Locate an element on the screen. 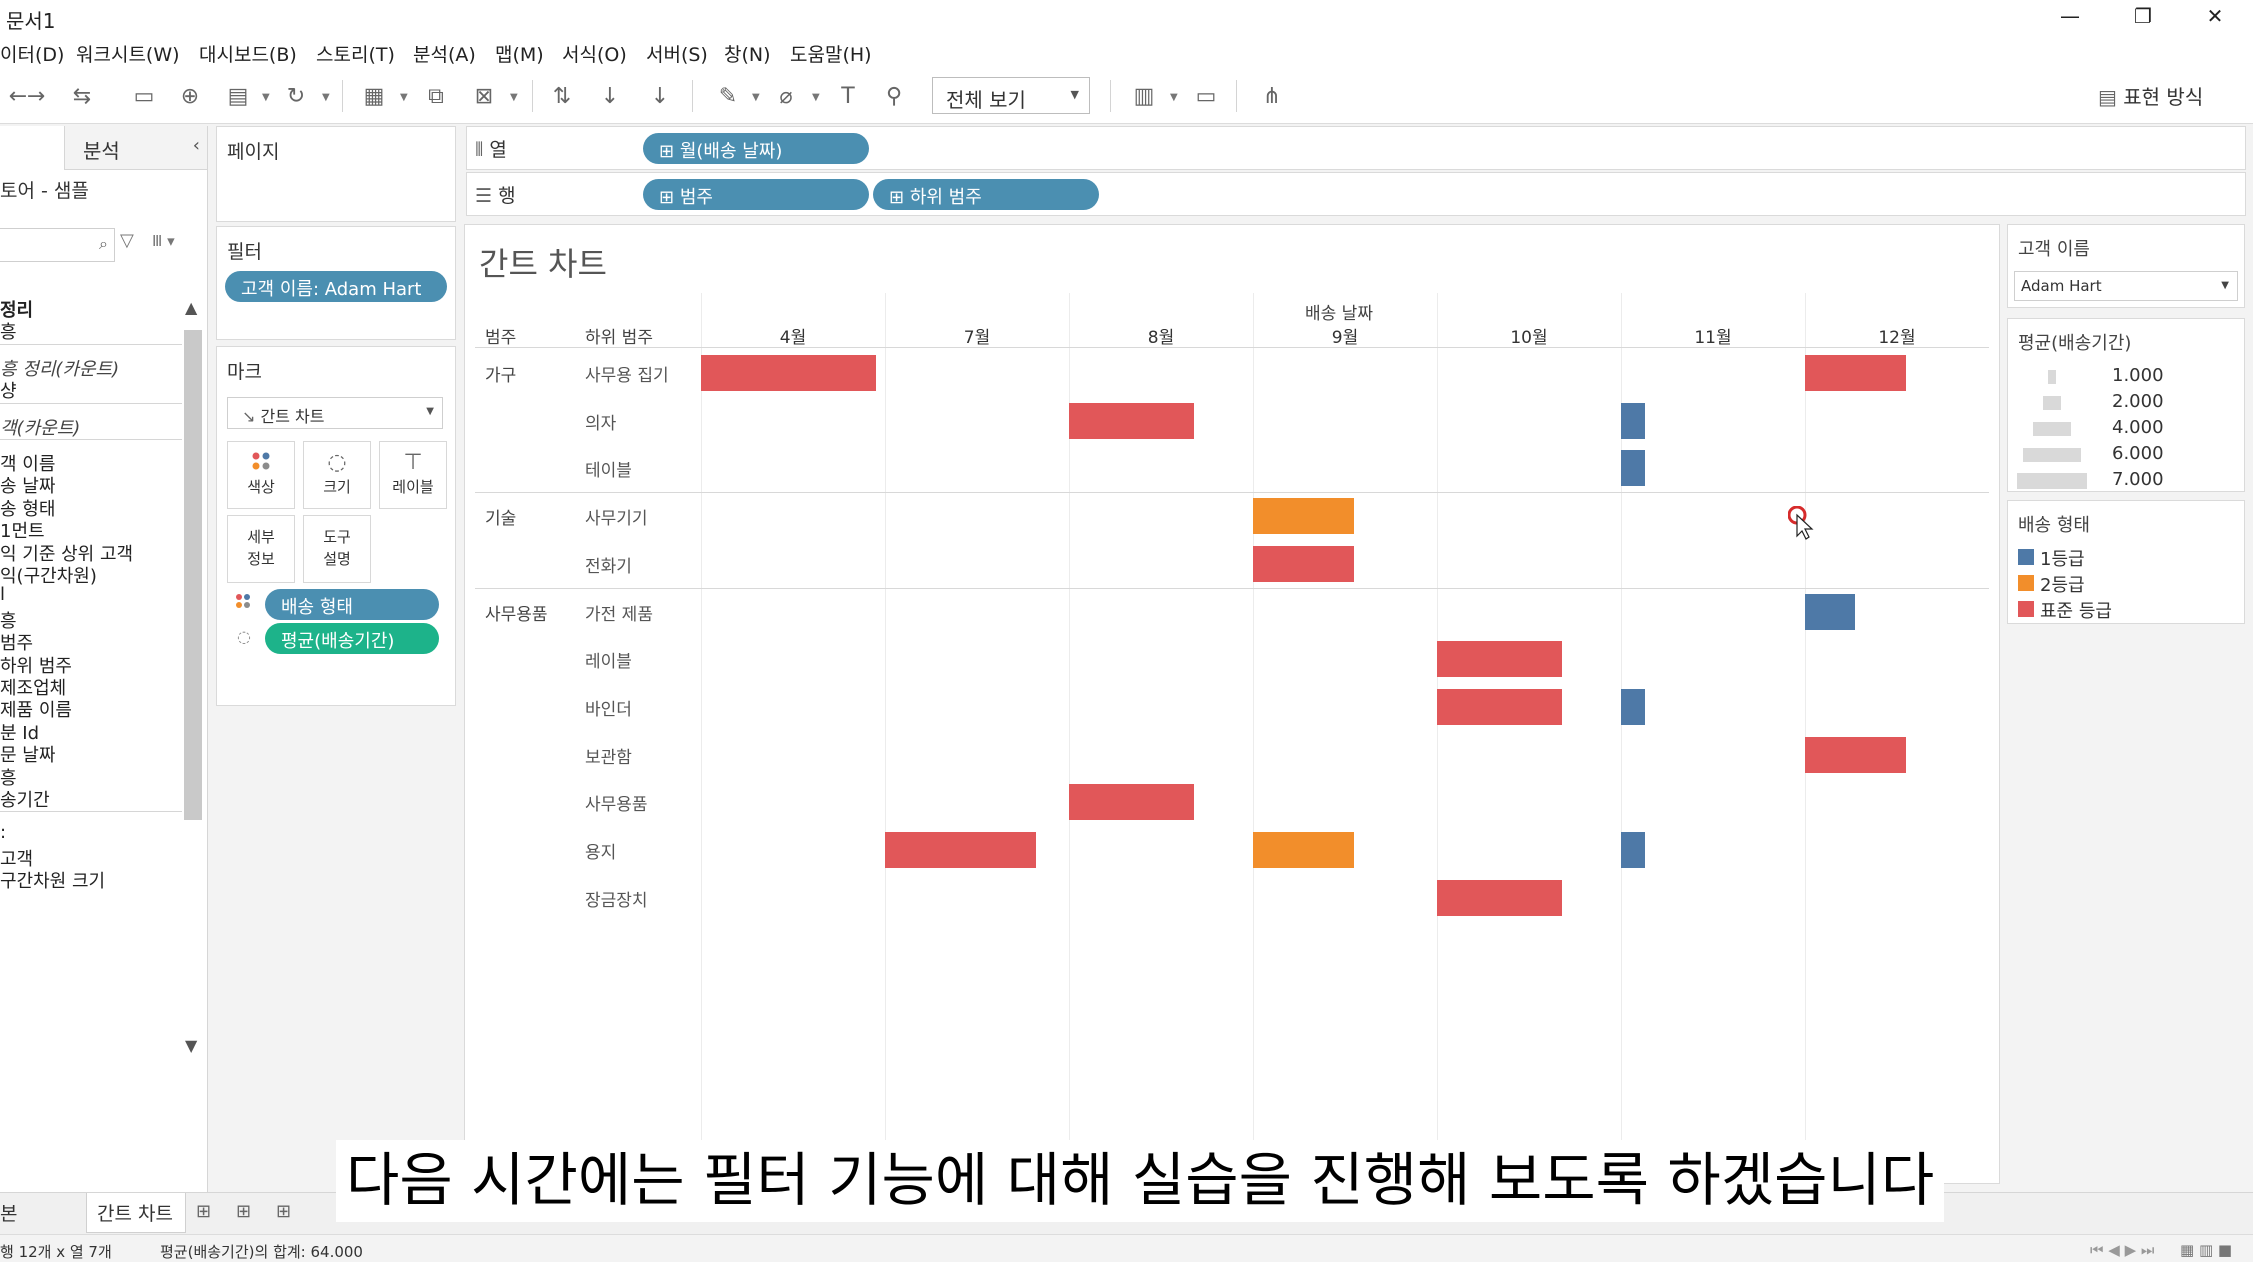 The image size is (2253, 1262). text-icon: T is located at coordinates (848, 96).